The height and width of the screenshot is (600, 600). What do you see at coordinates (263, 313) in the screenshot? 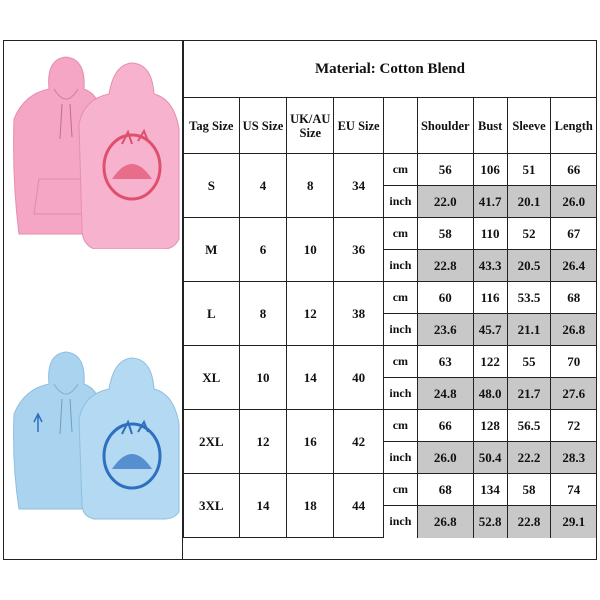
I see `us-size: 8` at bounding box center [263, 313].